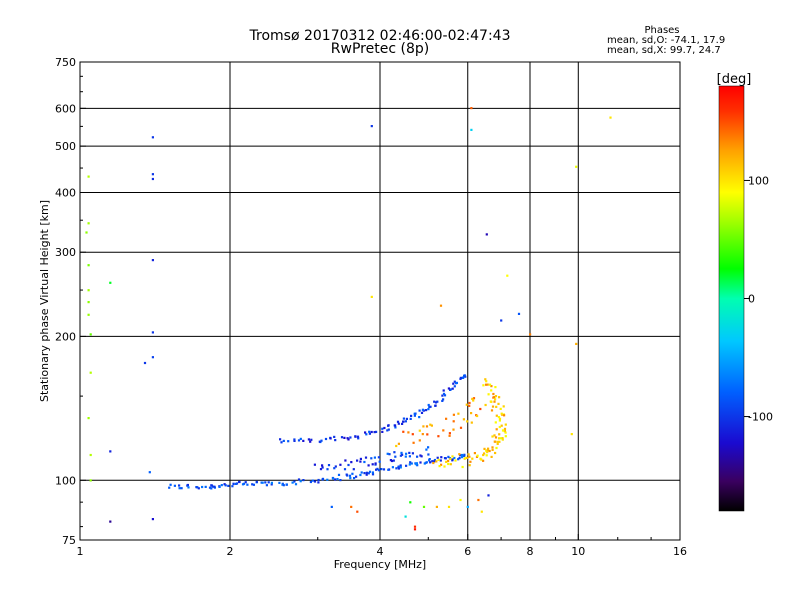  Describe the element at coordinates (65, 192) in the screenshot. I see `y-tick-label: 400` at that location.